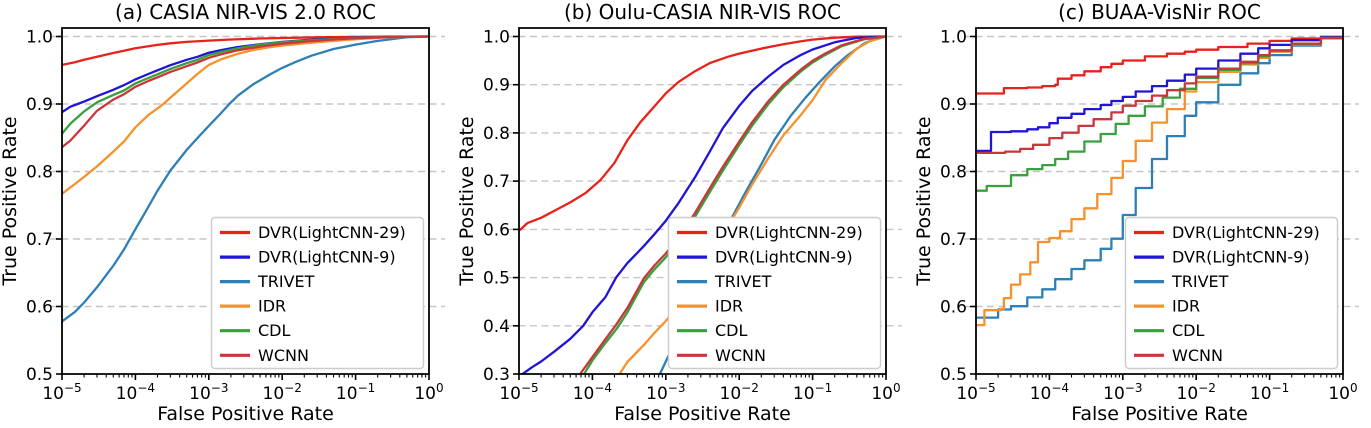 This screenshot has width=1371, height=428. Describe the element at coordinates (496, 327) in the screenshot. I see `y-tick-label: 0.4` at that location.